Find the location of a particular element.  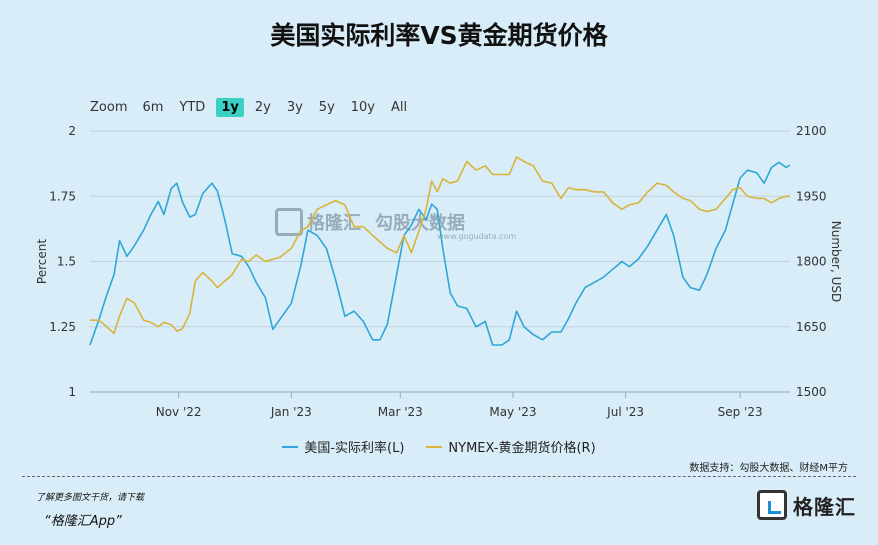

zoom-10y-button: 10y is located at coordinates (363, 107).